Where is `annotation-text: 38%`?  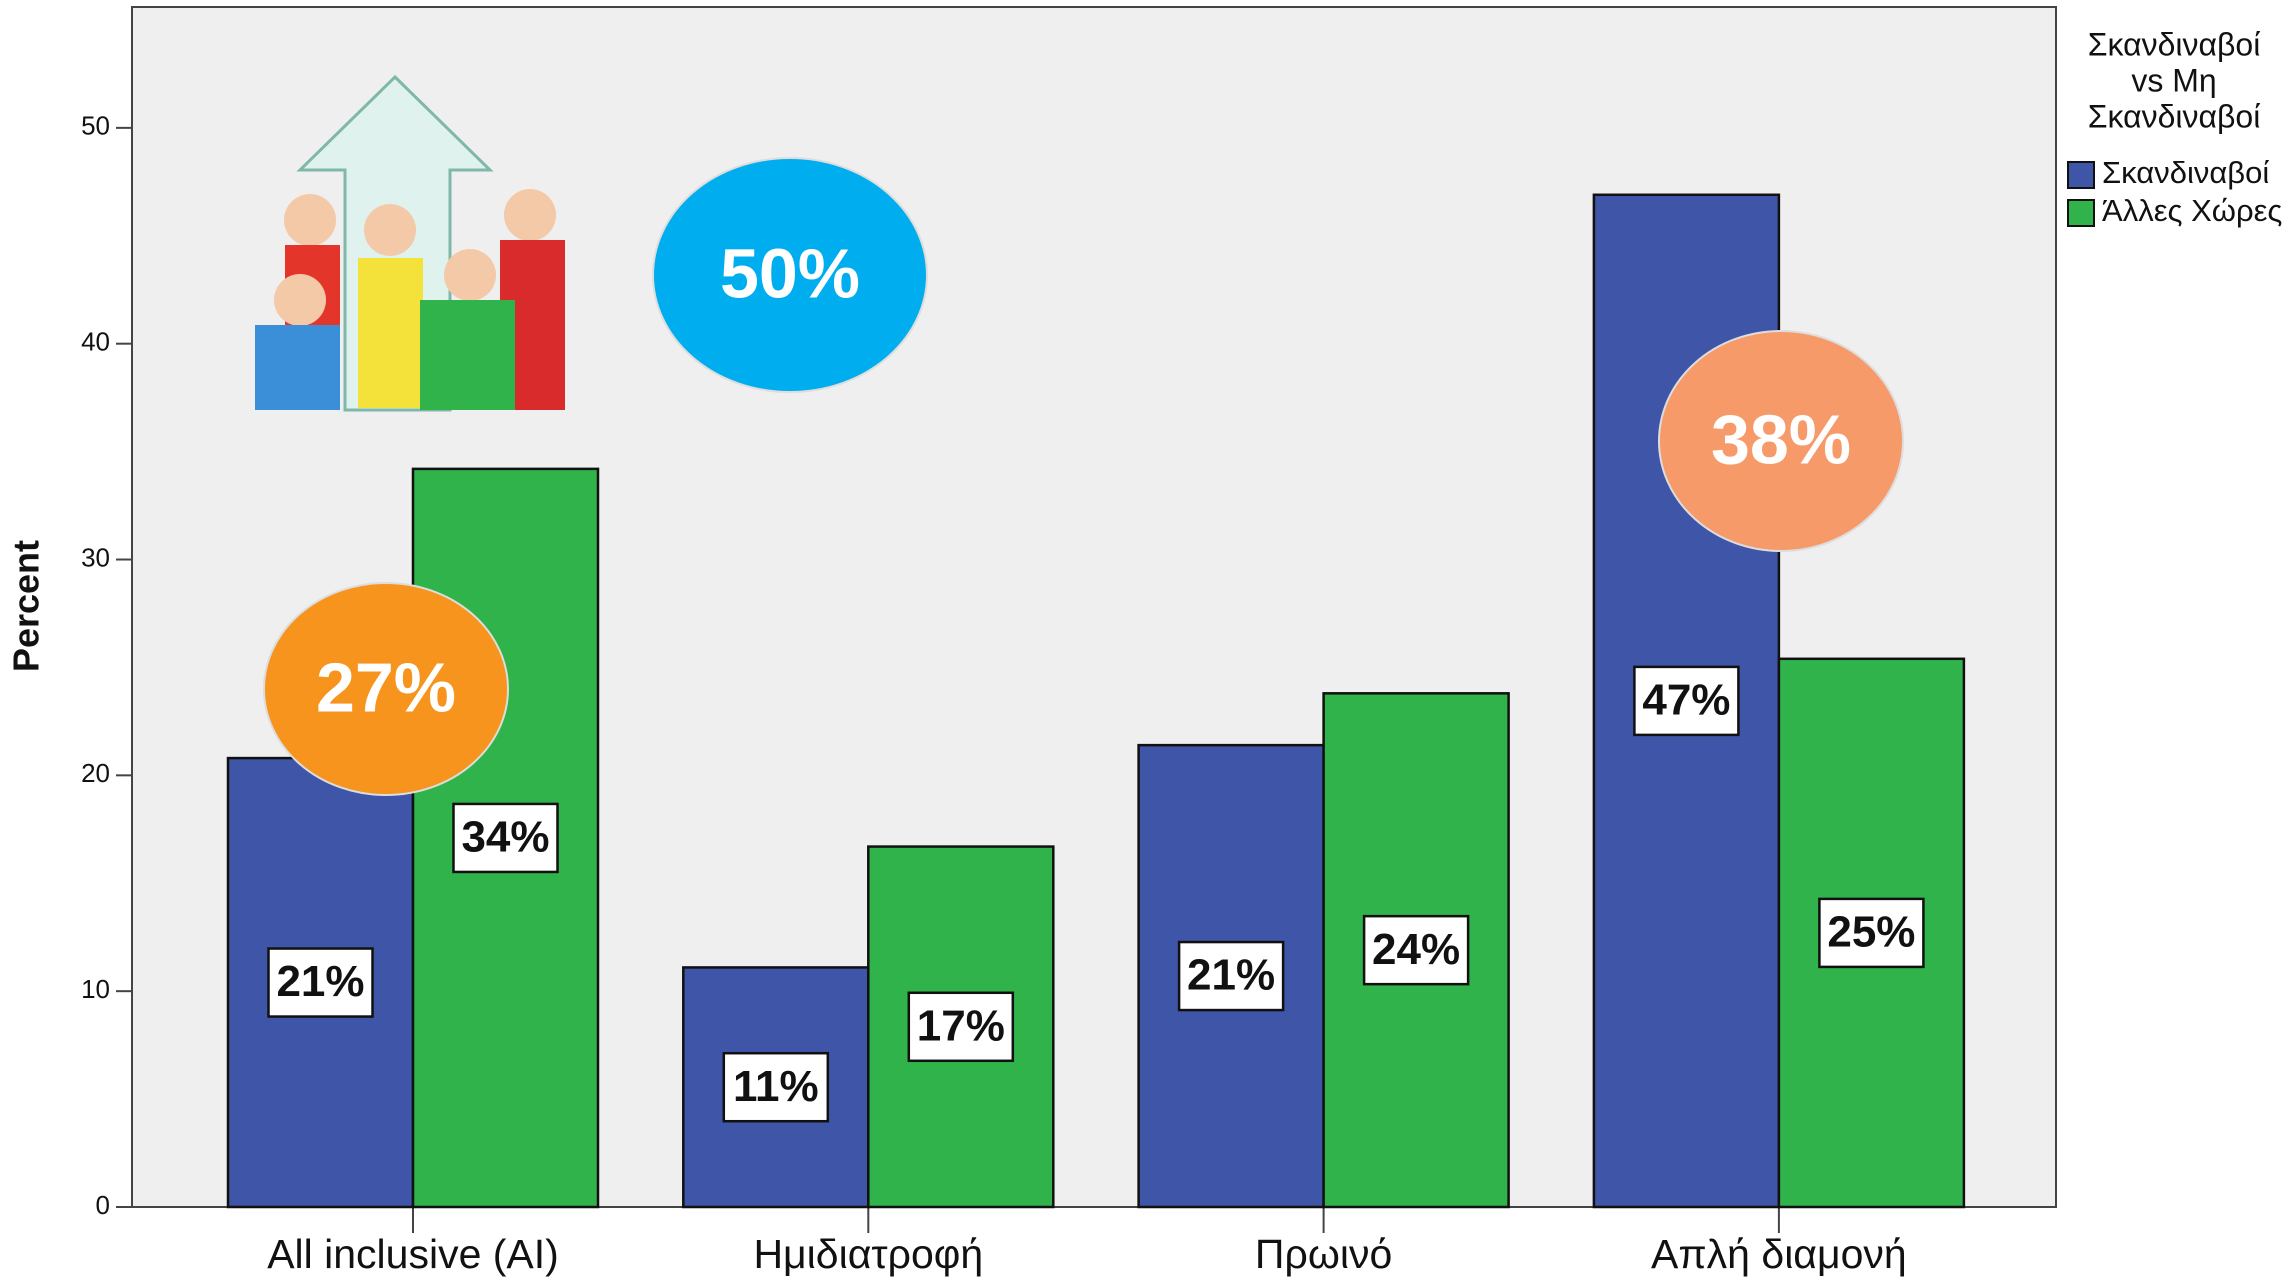 annotation-text: 38% is located at coordinates (1781, 439).